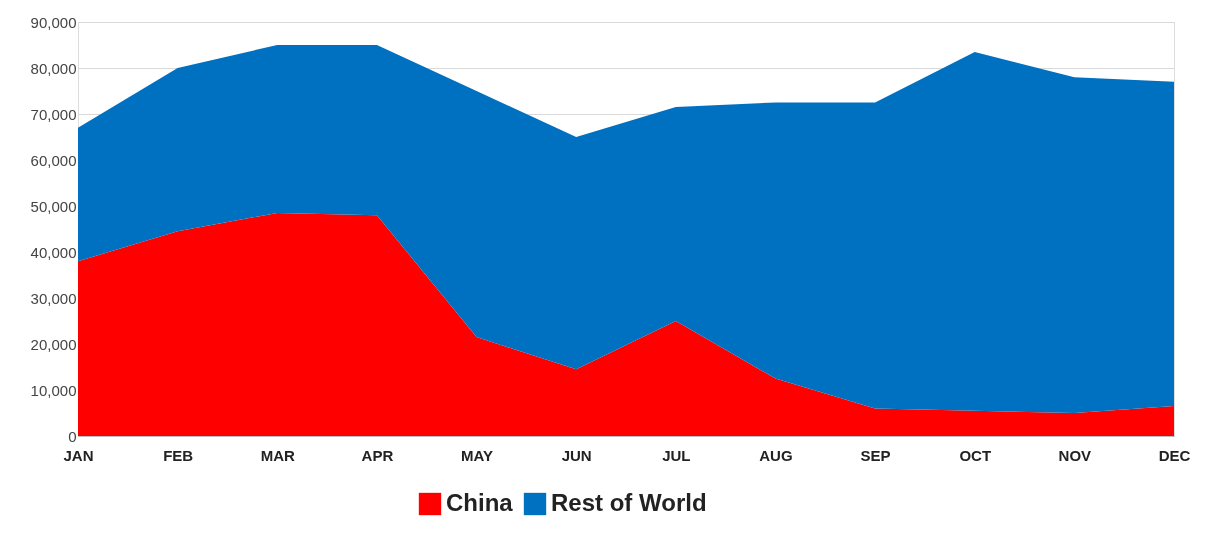 This screenshot has width=1219, height=543. Describe the element at coordinates (78, 455) in the screenshot. I see `x-tick-label: JAN` at that location.